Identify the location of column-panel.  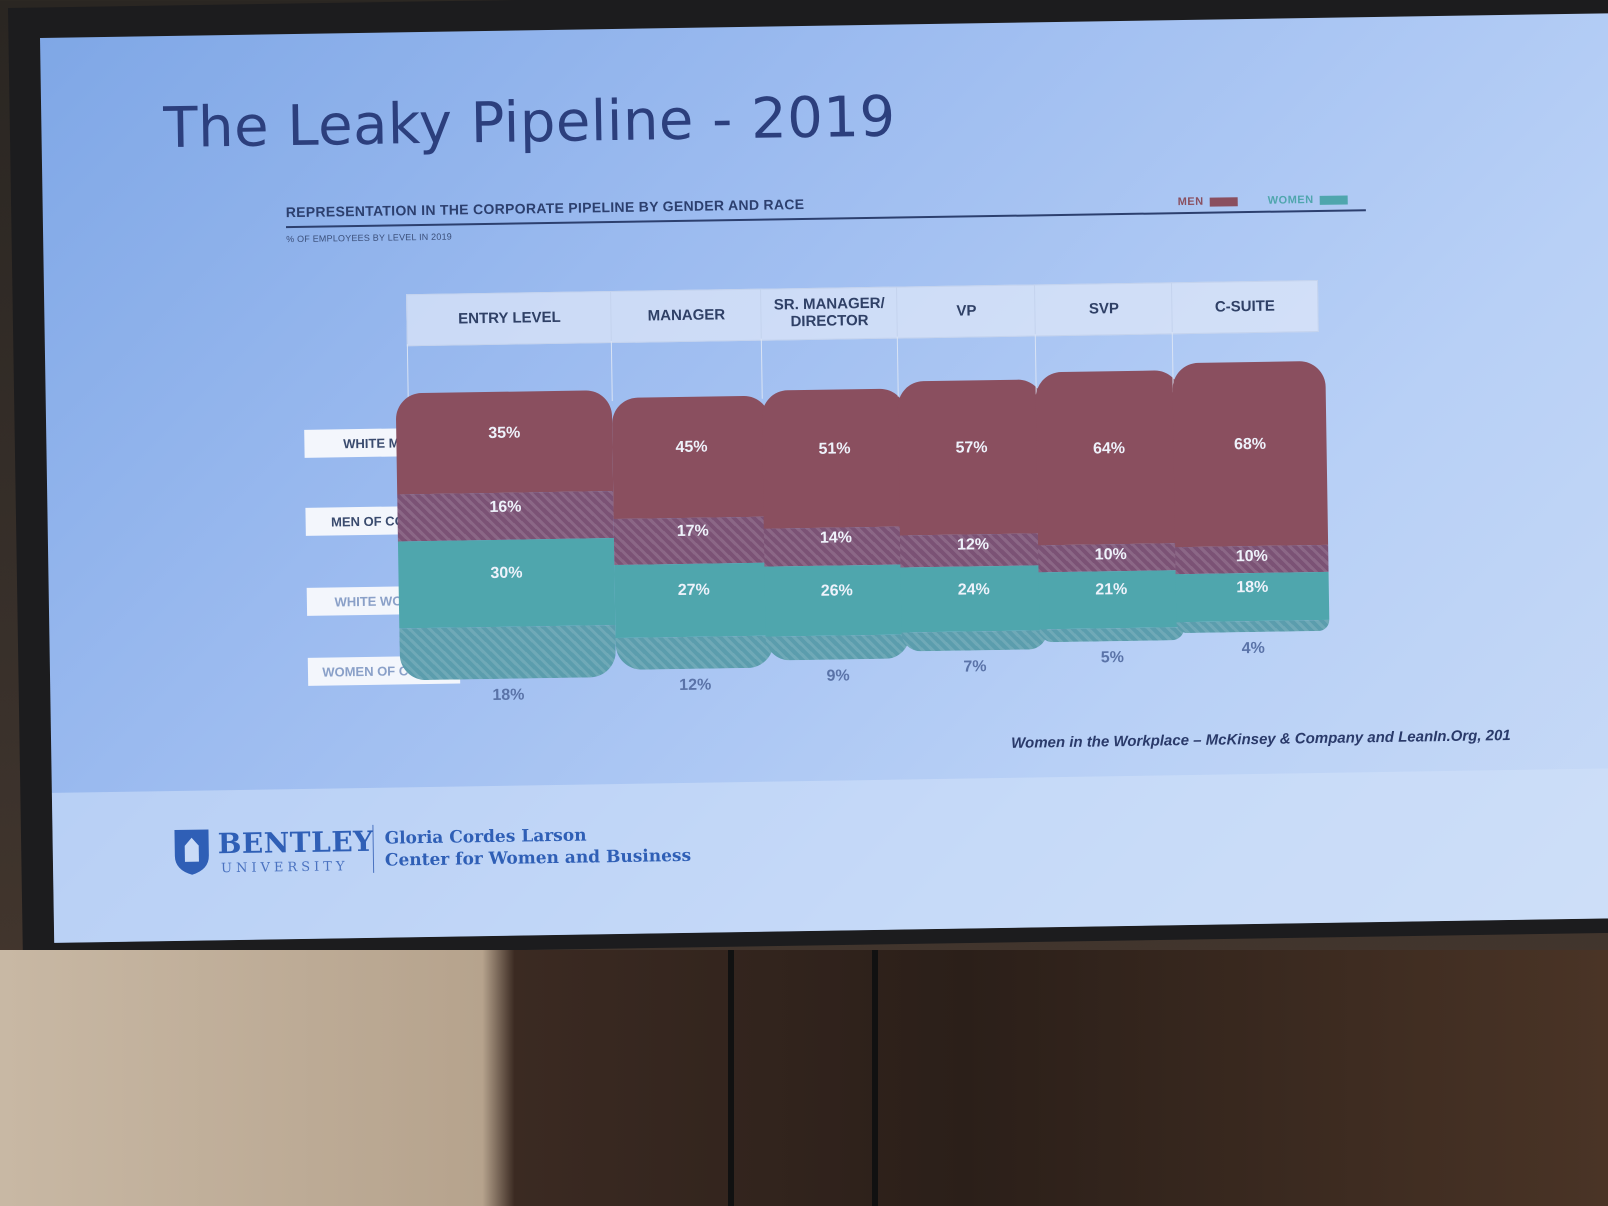
(686, 370).